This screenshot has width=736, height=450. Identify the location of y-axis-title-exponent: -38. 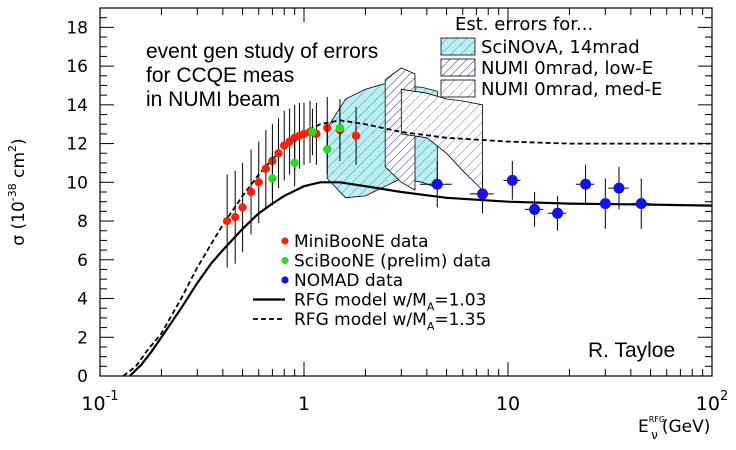
(12, 192).